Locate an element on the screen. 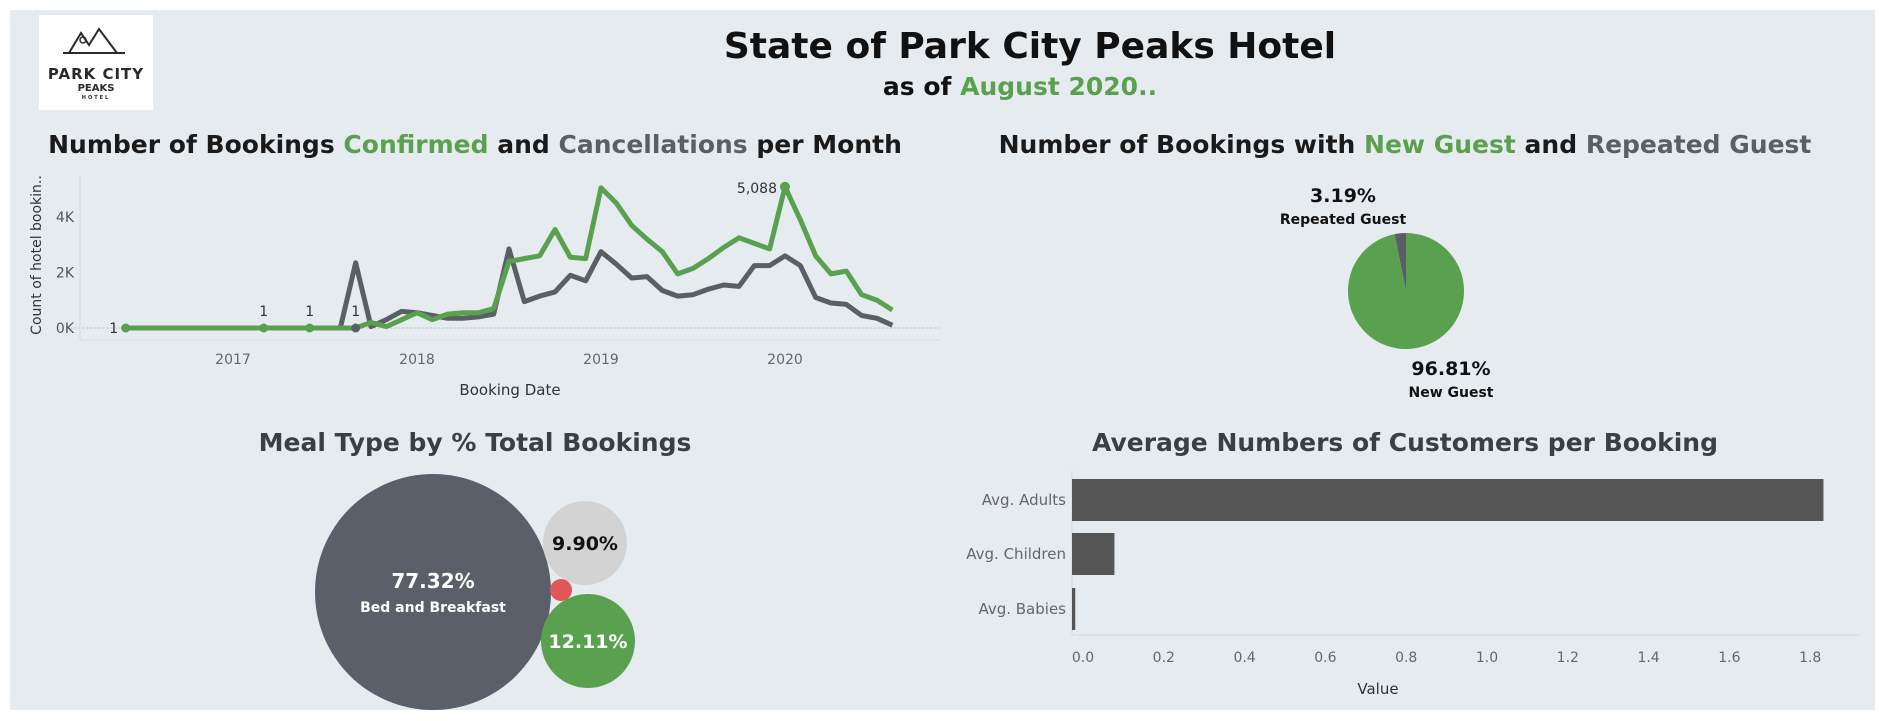 This screenshot has width=1880, height=721. title-cancellations: Cancellations is located at coordinates (653, 144).